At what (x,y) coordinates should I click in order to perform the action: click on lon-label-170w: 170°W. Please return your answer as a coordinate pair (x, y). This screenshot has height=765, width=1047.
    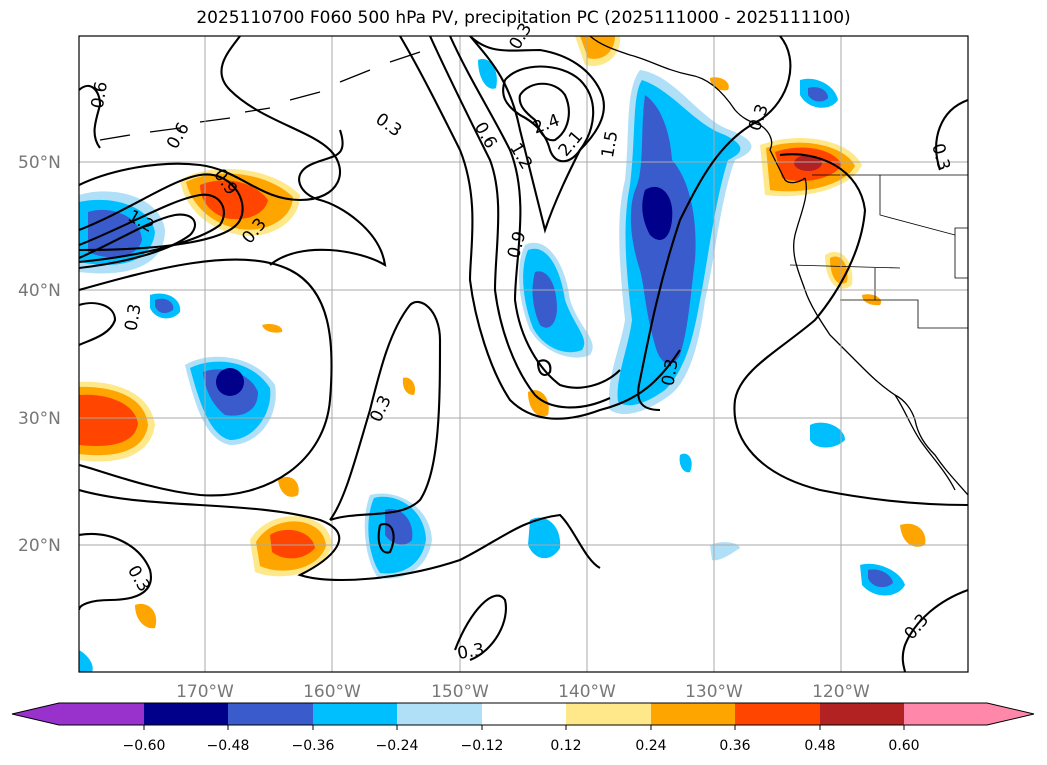
    Looking at the image, I should click on (205, 692).